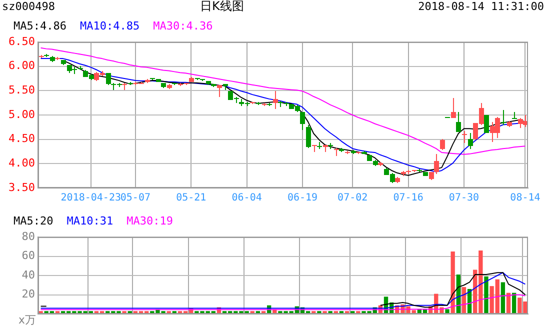 Image resolution: width=550 pixels, height=328 pixels. Describe the element at coordinates (27, 319) in the screenshot. I see `y-axis-title: x万` at that location.